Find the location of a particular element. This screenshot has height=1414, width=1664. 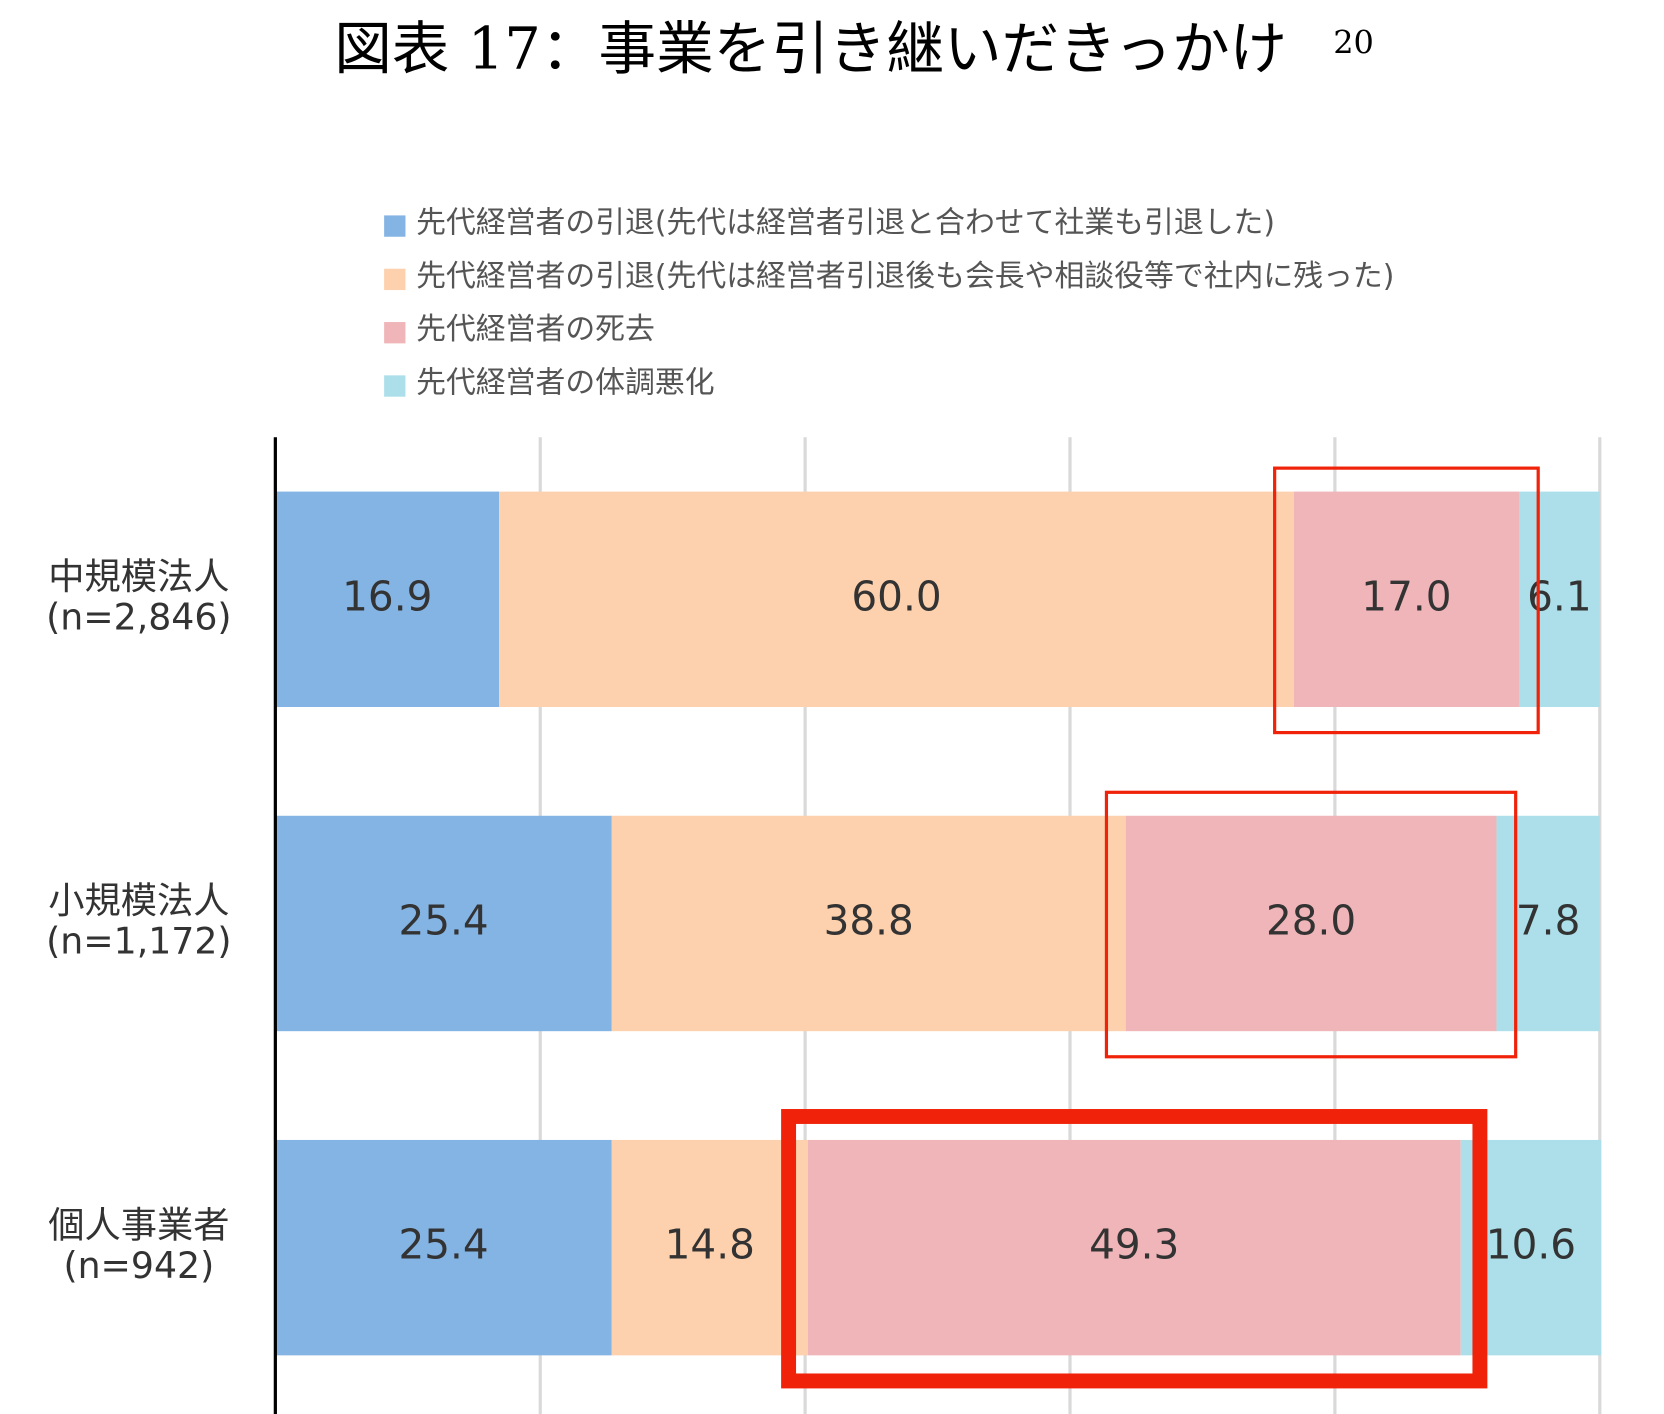

value-label: 17.0 is located at coordinates (1406, 596).